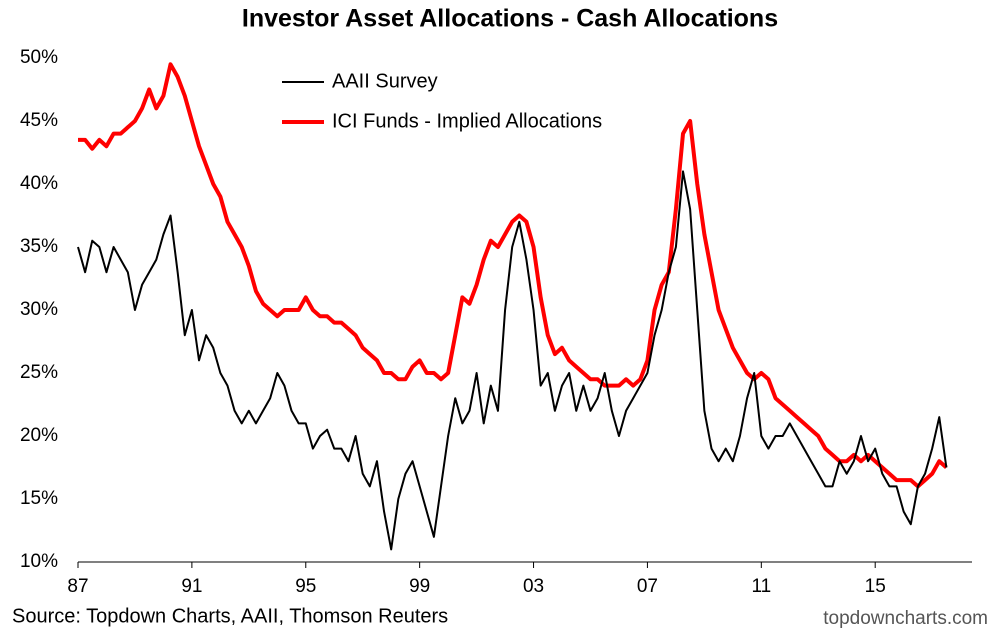 The width and height of the screenshot is (1000, 637). I want to click on watermark: topdowncharts.com, so click(905, 618).